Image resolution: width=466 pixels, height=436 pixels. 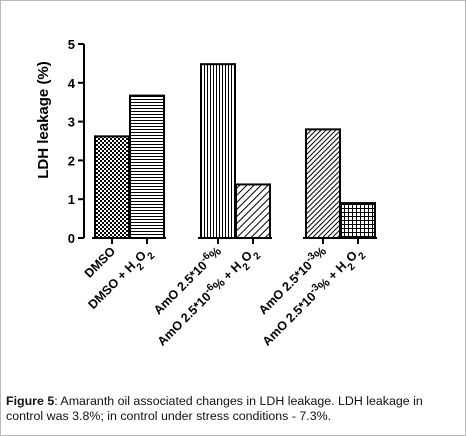 What do you see at coordinates (30, 401) in the screenshot?
I see `caption-label: Figure 5` at bounding box center [30, 401].